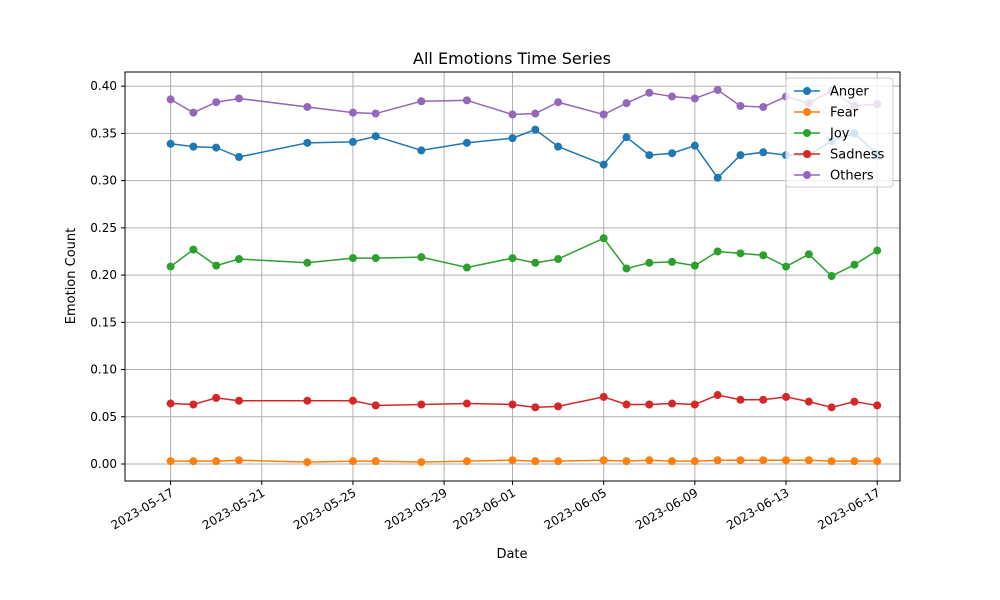 This screenshot has width=1000, height=600. I want to click on y-tick-label: 0.05, so click(103, 417).